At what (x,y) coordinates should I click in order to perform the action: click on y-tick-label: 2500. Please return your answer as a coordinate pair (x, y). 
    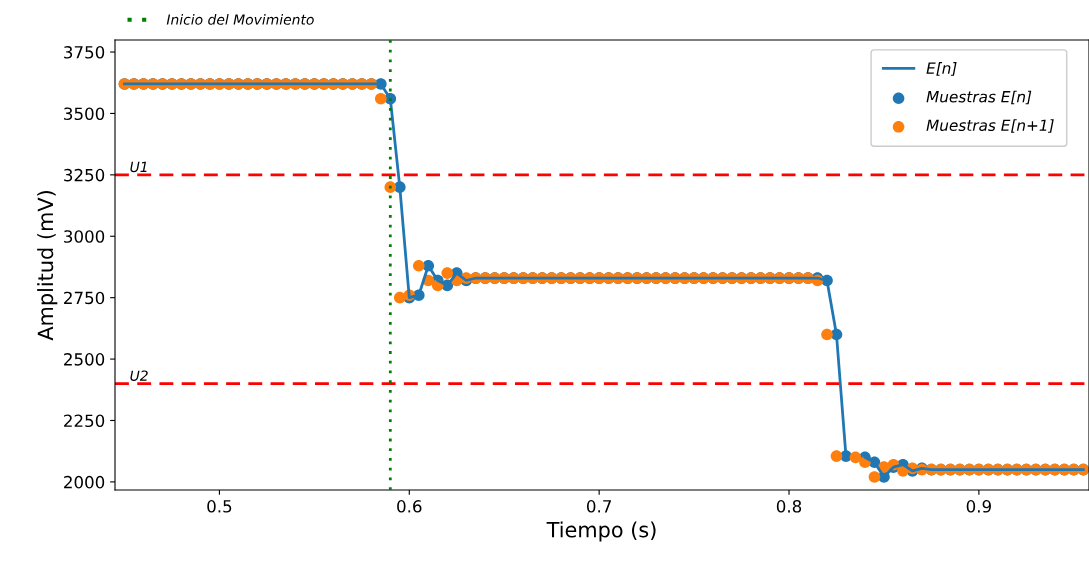
    Looking at the image, I should click on (84, 359).